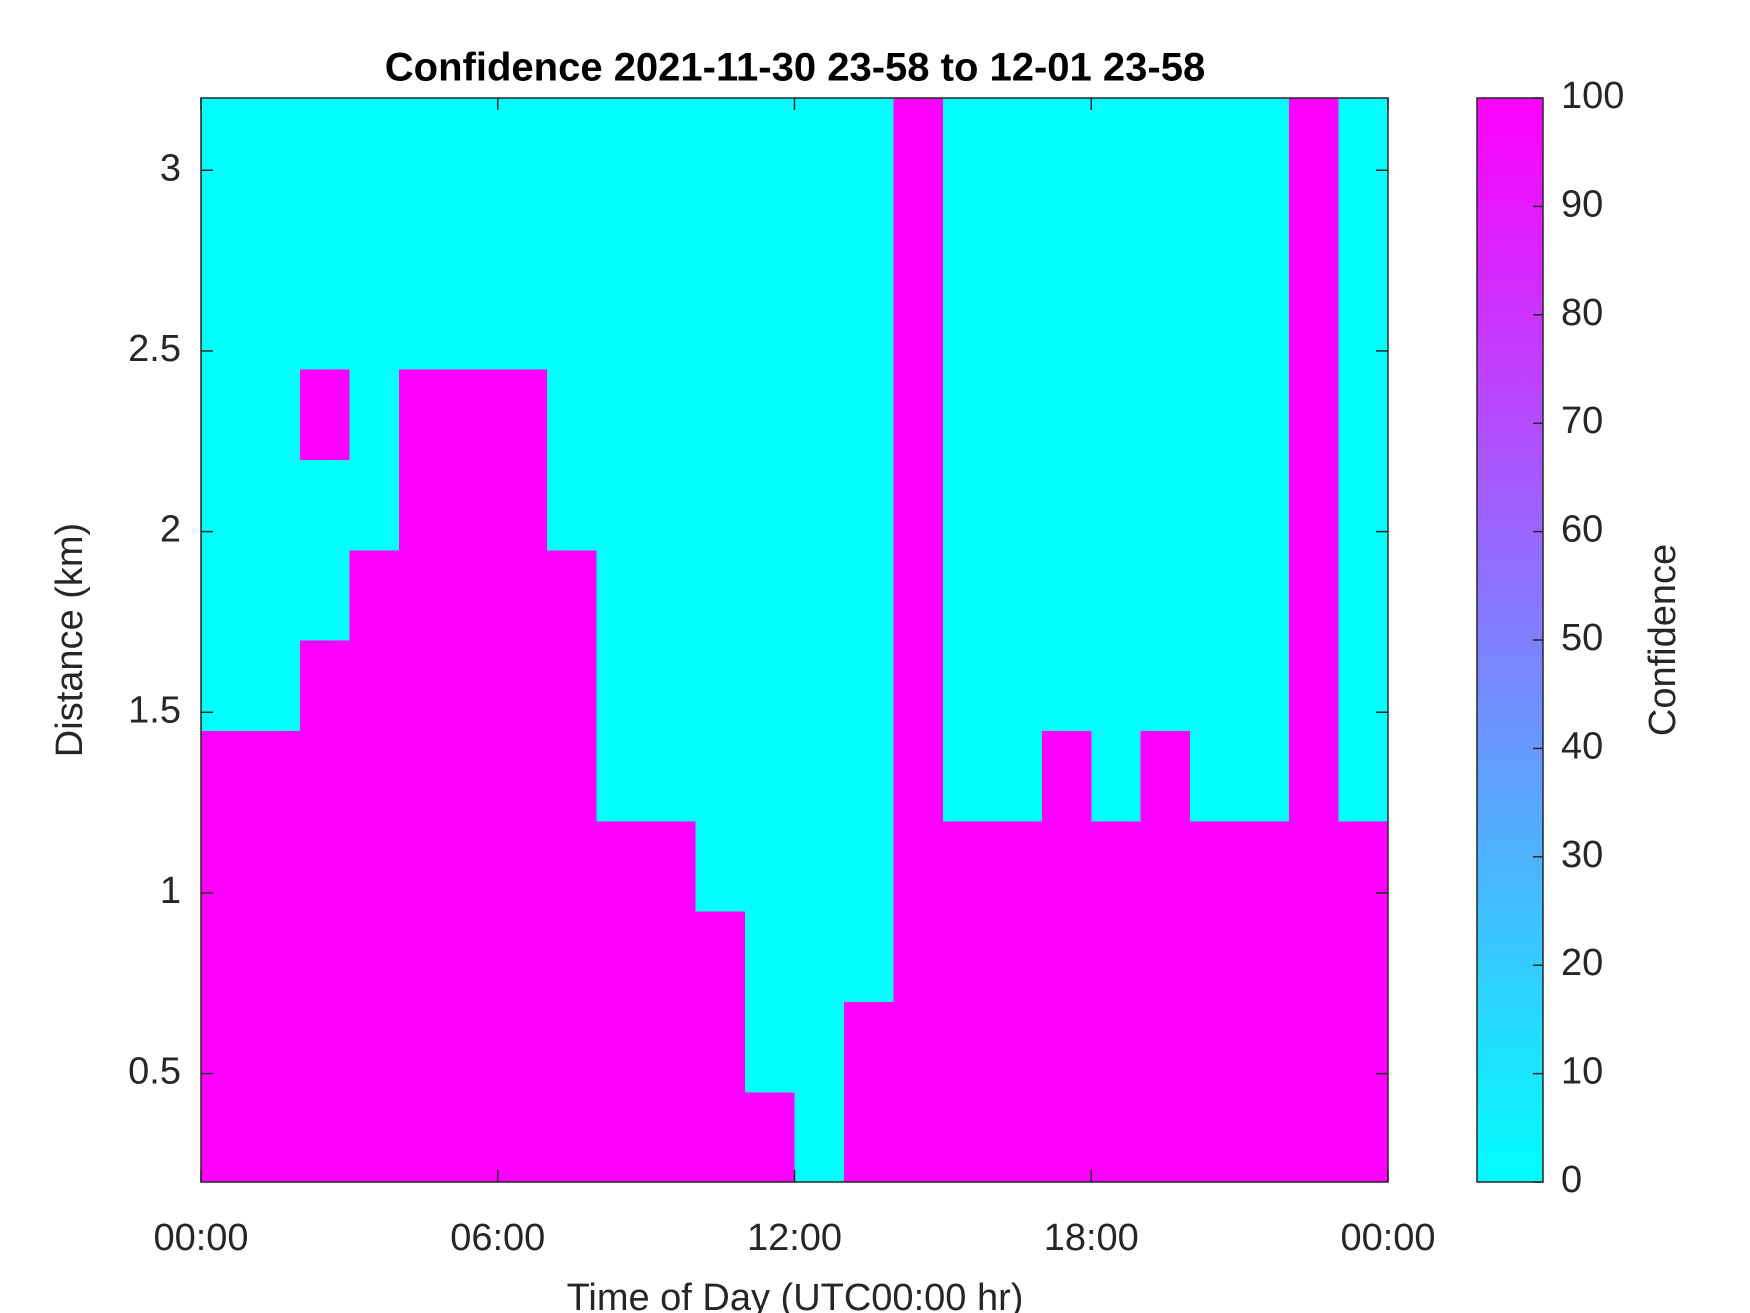  I want to click on colorbar-tick-label: 40, so click(1582, 746).